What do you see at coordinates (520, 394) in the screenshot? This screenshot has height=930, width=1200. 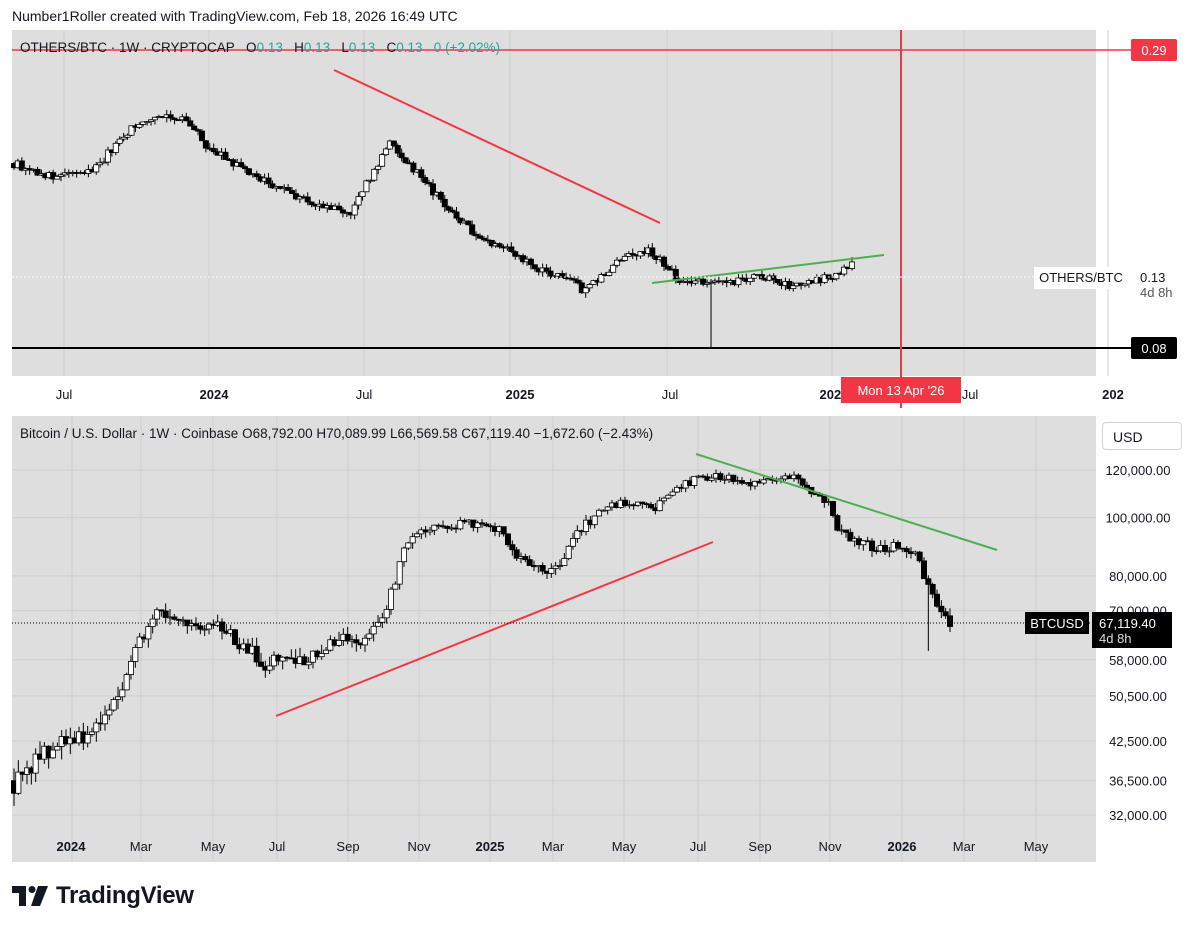 I see `x-tick-label: 2025` at bounding box center [520, 394].